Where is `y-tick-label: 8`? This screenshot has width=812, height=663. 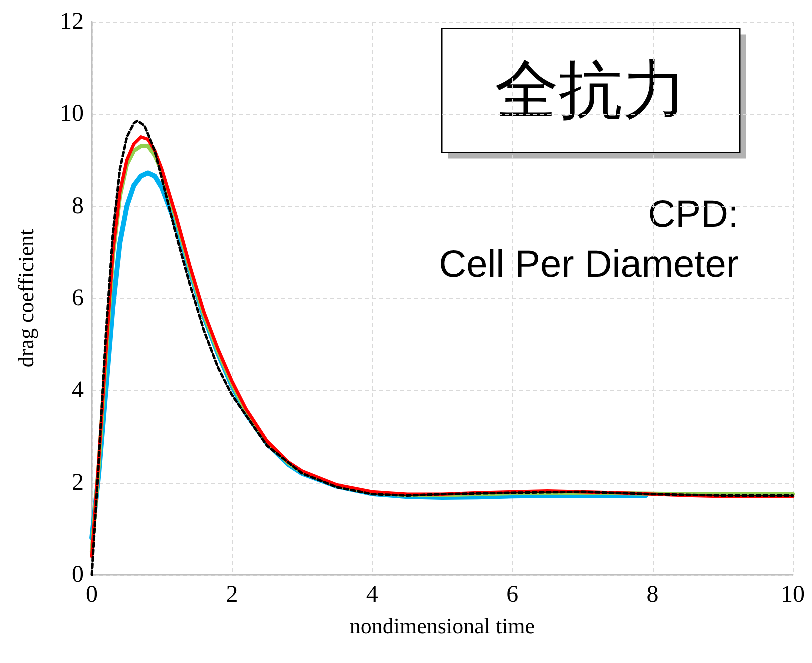 y-tick-label: 8 is located at coordinates (78, 206).